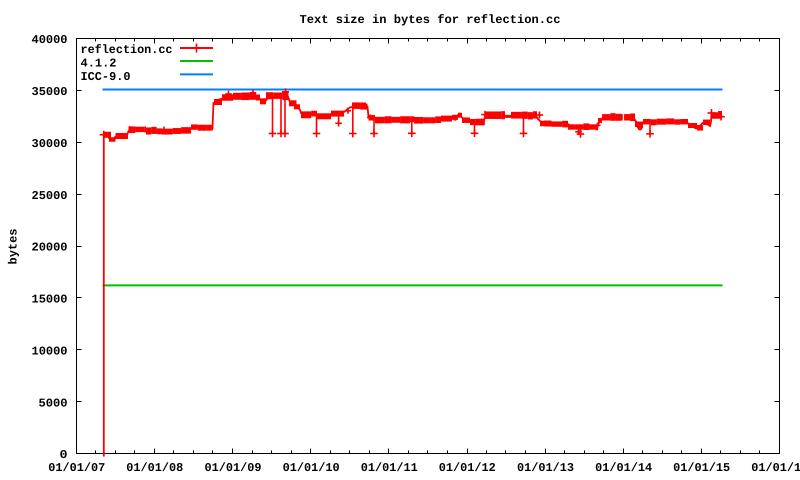  I want to click on svg-text: 0, so click(64, 455).